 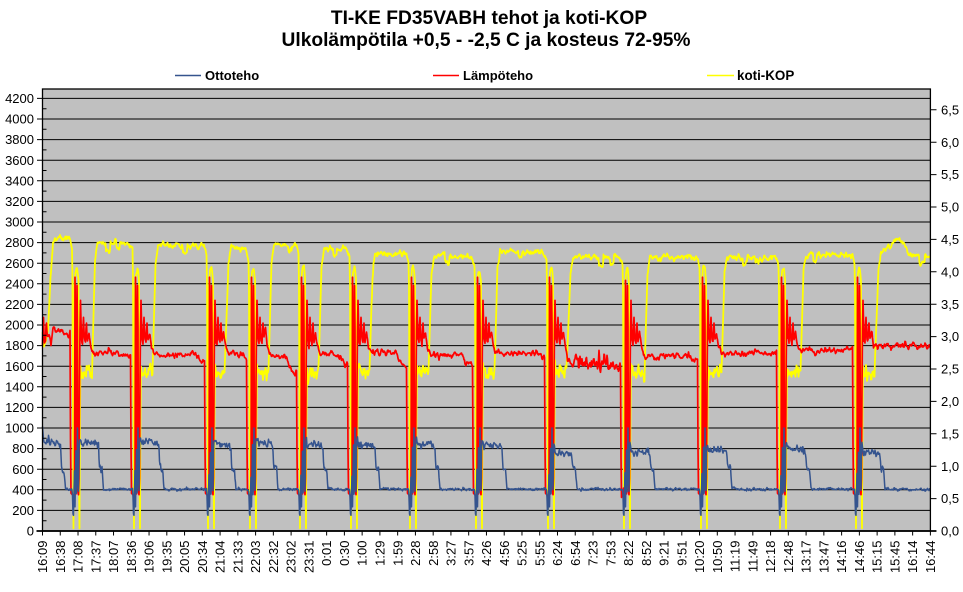 I want to click on svg-text: 3:57, so click(x=468, y=553).